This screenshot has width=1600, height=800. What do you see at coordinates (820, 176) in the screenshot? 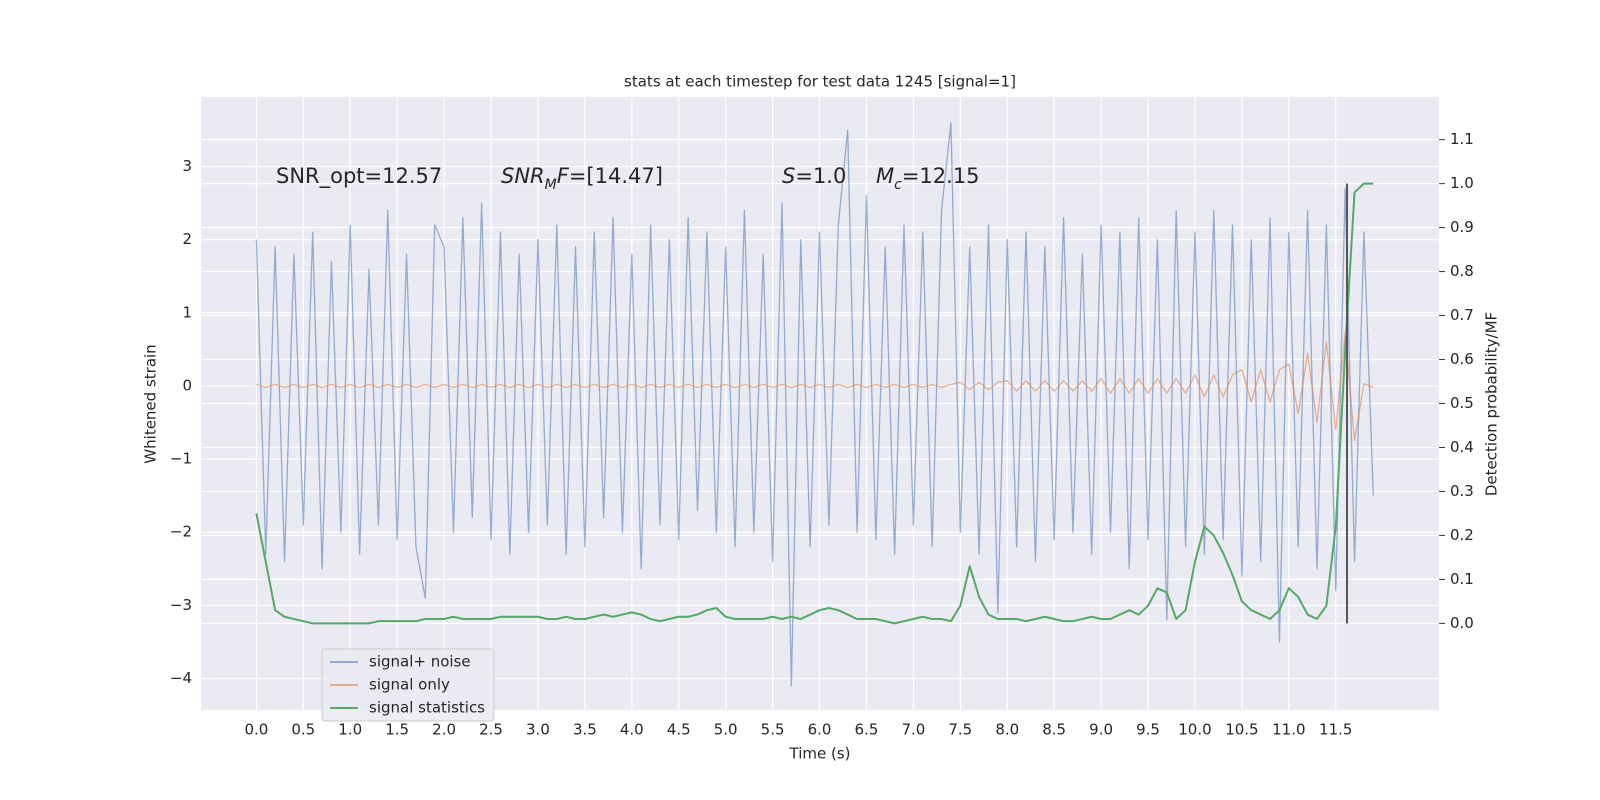
I see `annotation-part: =1.0` at bounding box center [820, 176].